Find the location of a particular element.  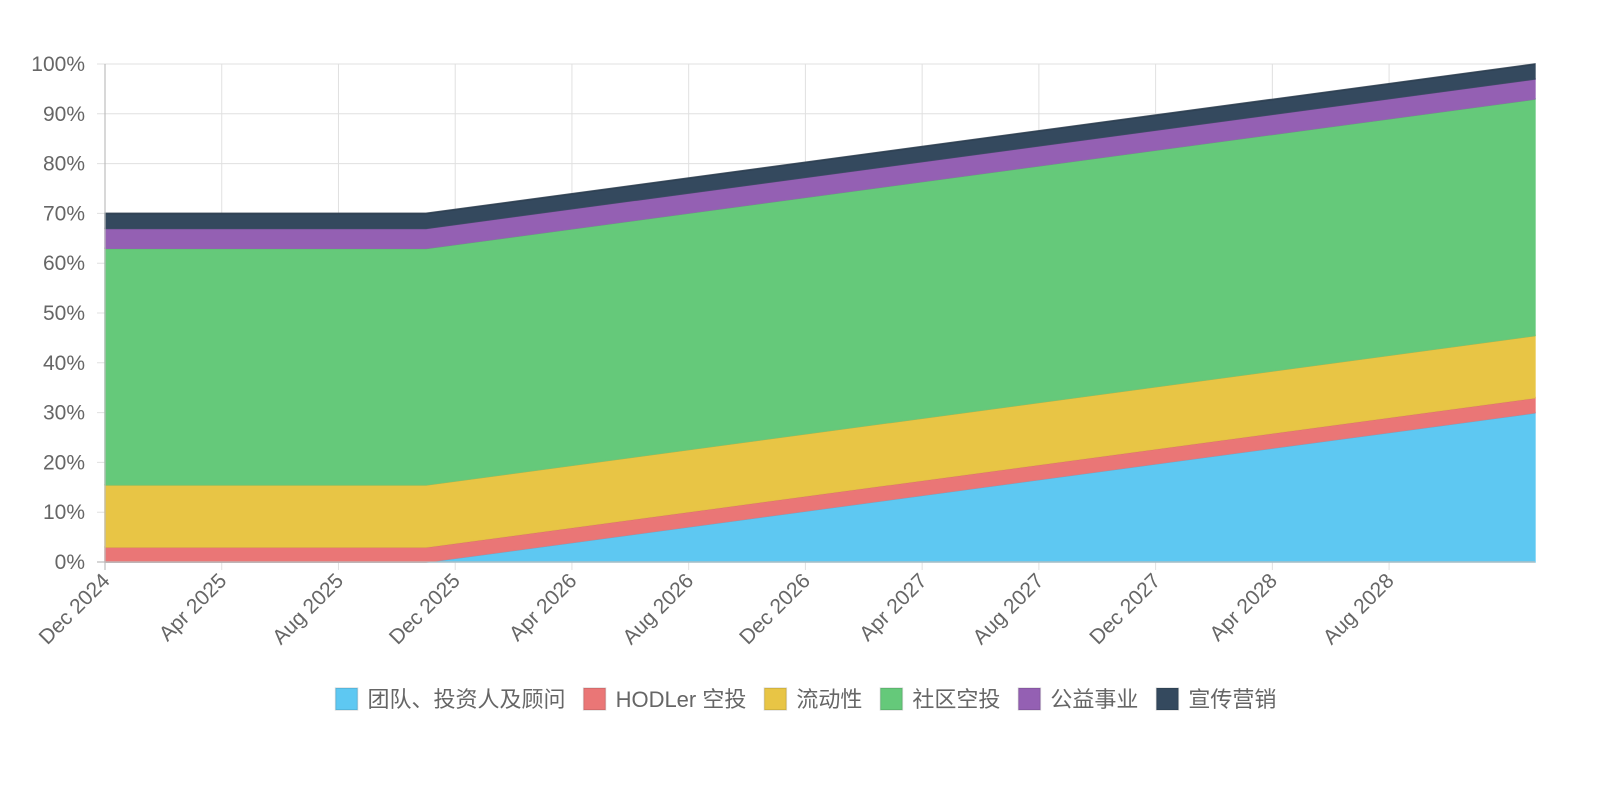

y-tick-label: 40% is located at coordinates (64, 363).